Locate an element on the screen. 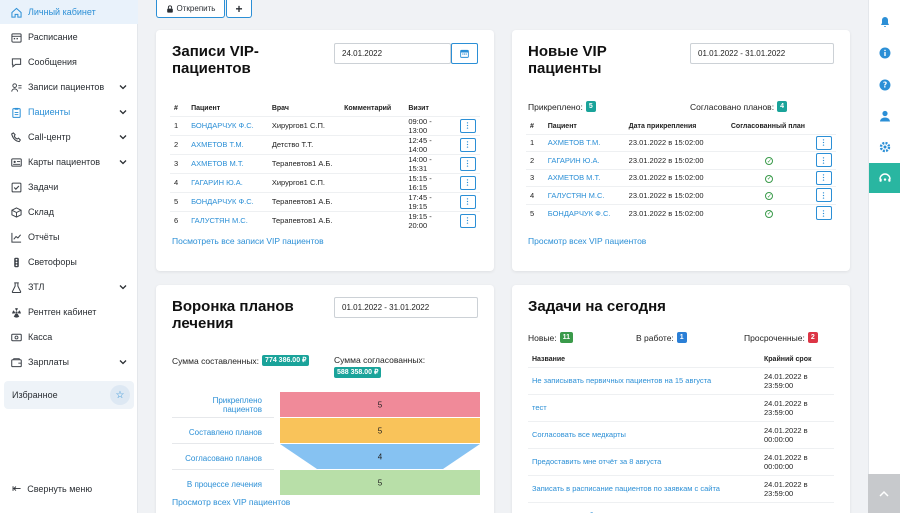 The image size is (900, 513). new-vip-more-link: Просмотр всех VIP пациентов is located at coordinates (587, 241).